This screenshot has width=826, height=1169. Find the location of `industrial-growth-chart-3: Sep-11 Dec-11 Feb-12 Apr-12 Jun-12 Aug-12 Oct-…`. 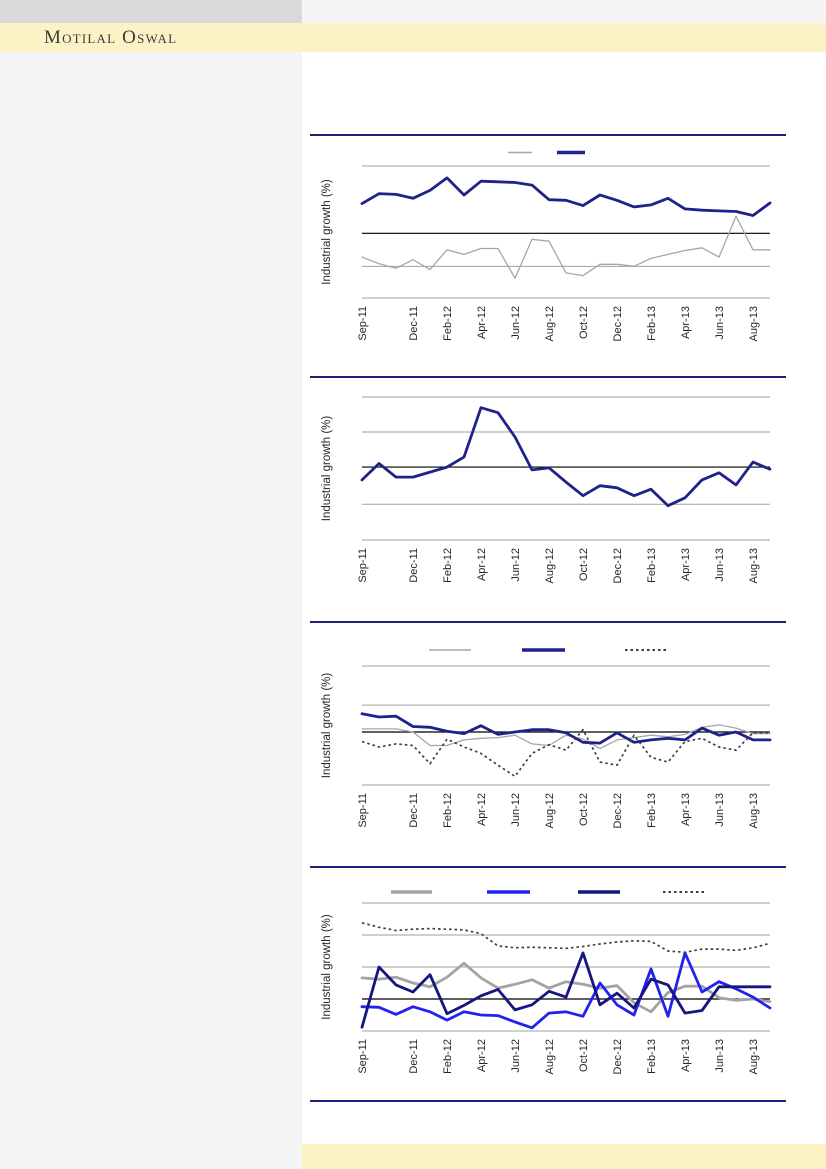

industrial-growth-chart-3: Sep-11 Dec-11 Feb-12 Apr-12 Jun-12 Aug-12 Oct-… is located at coordinates (548, 724).